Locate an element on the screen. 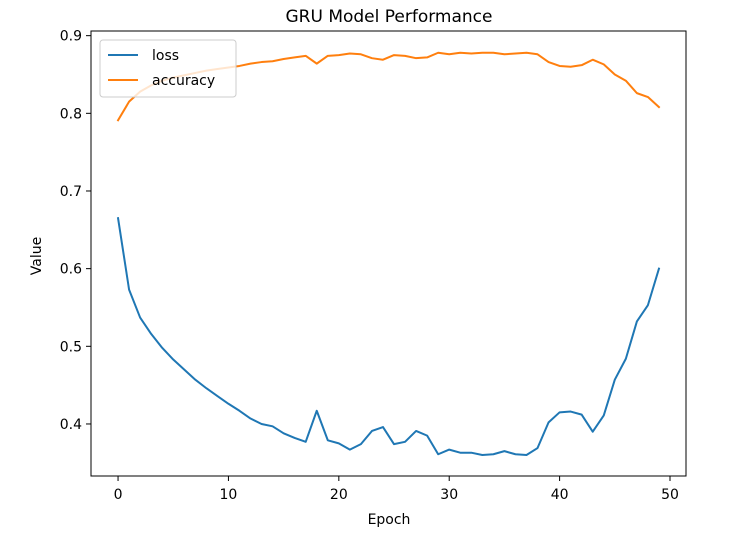 This screenshot has height=538, width=751. x-tick-label: 20 is located at coordinates (339, 495).